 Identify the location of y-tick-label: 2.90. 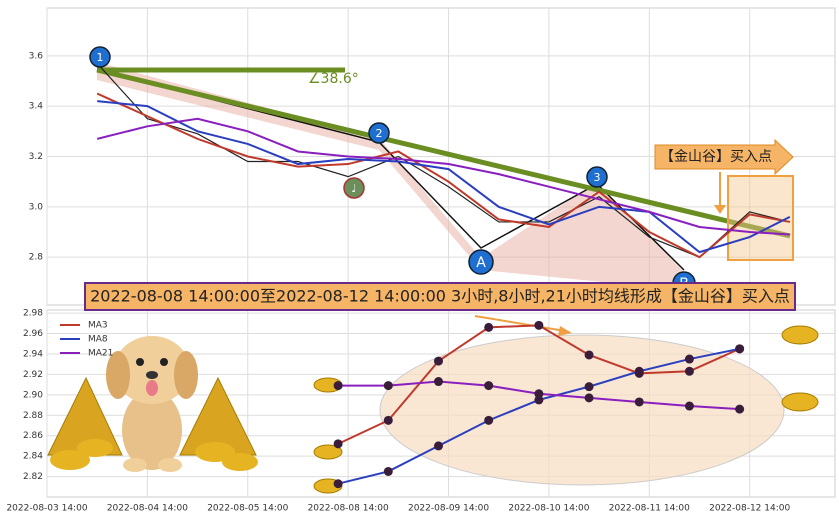
(33, 395).